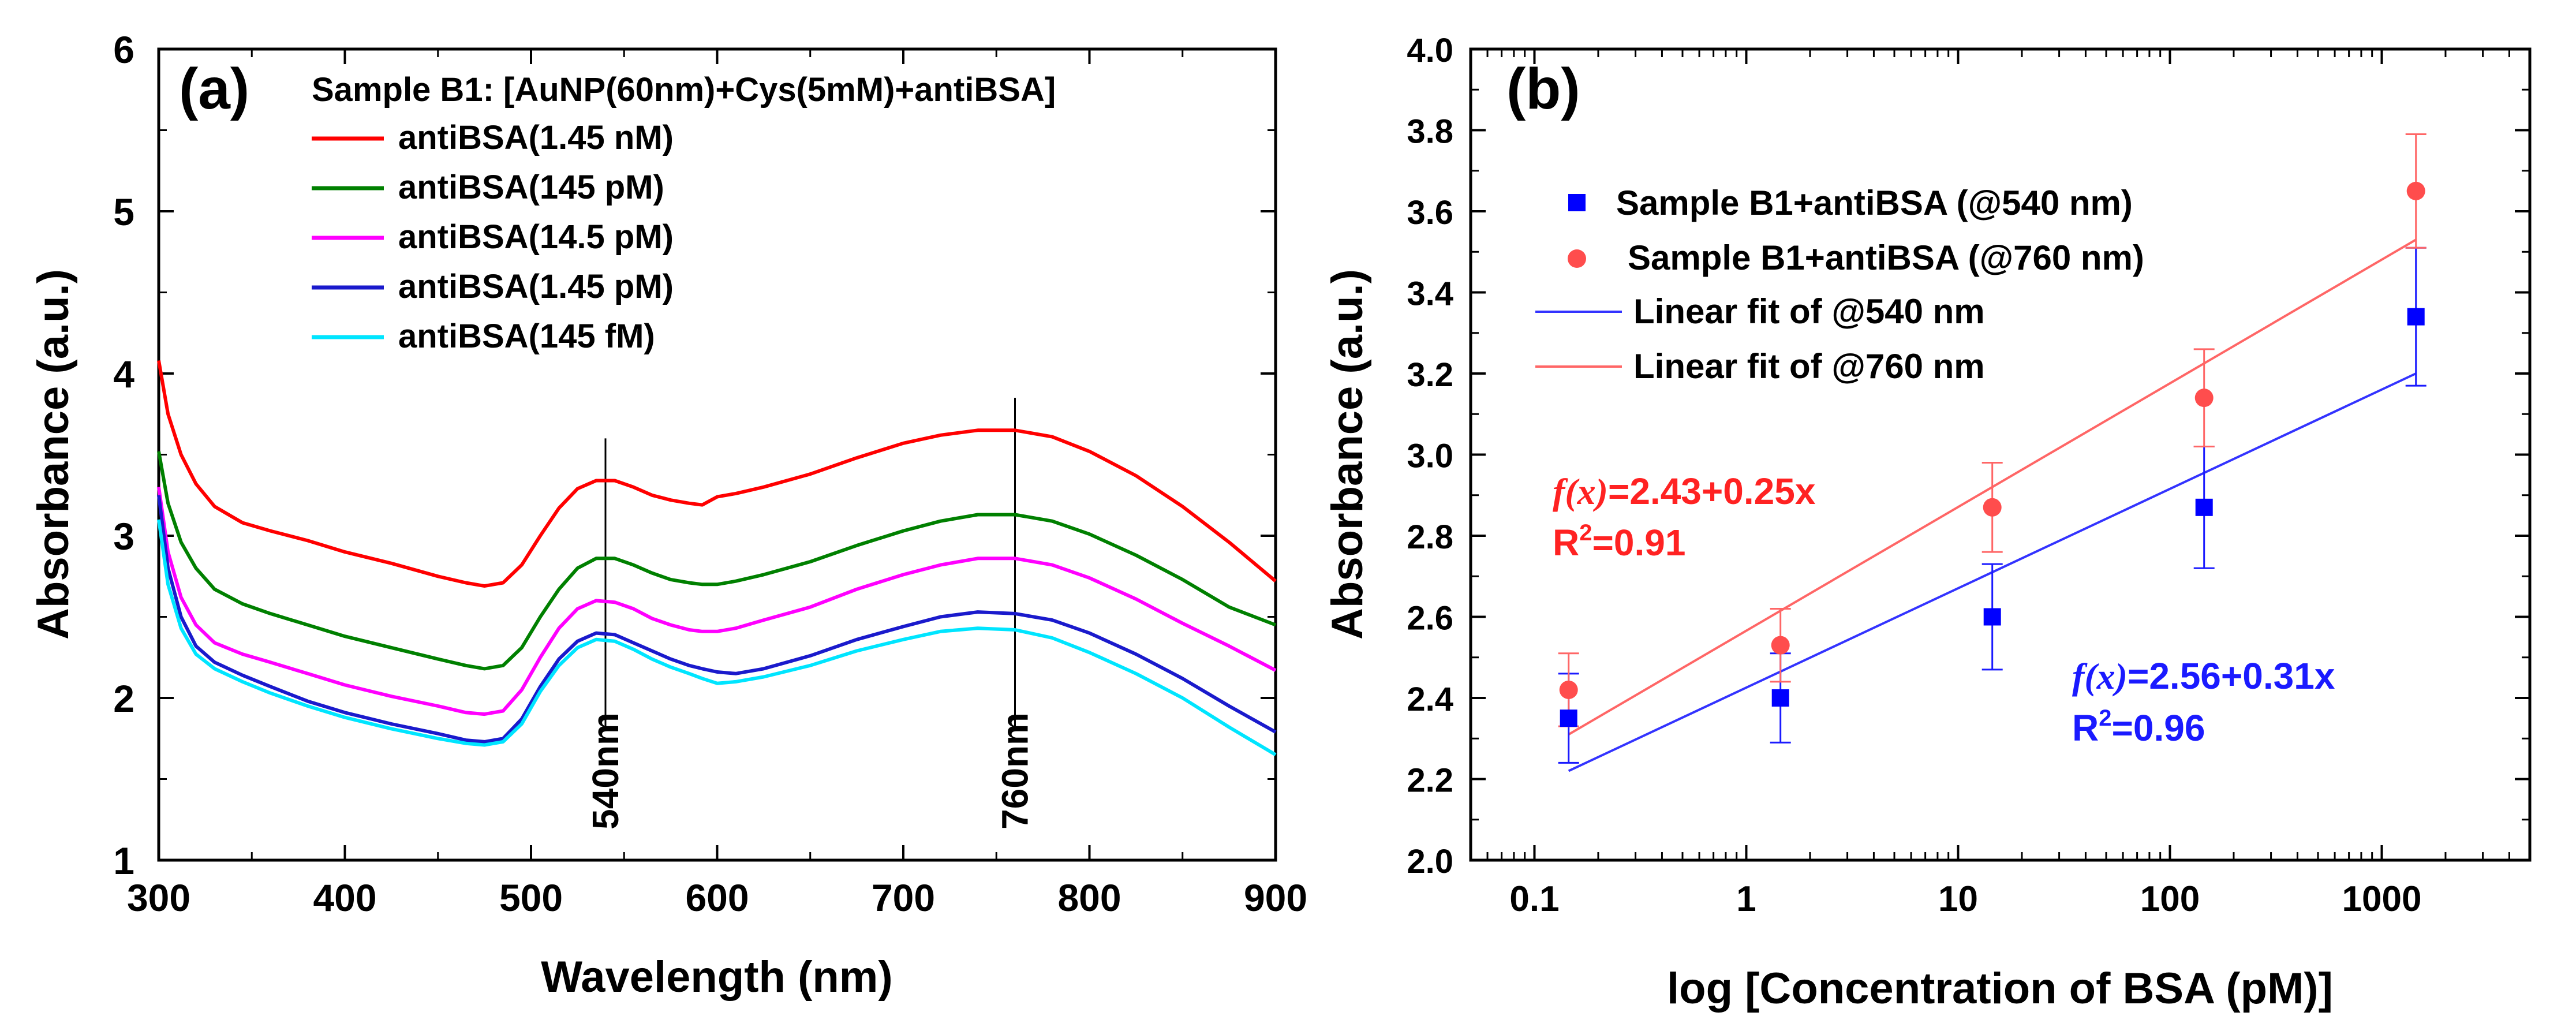  Describe the element at coordinates (2105, 718) in the screenshot. I see `fit-540-r2-superscript: 2` at that location.